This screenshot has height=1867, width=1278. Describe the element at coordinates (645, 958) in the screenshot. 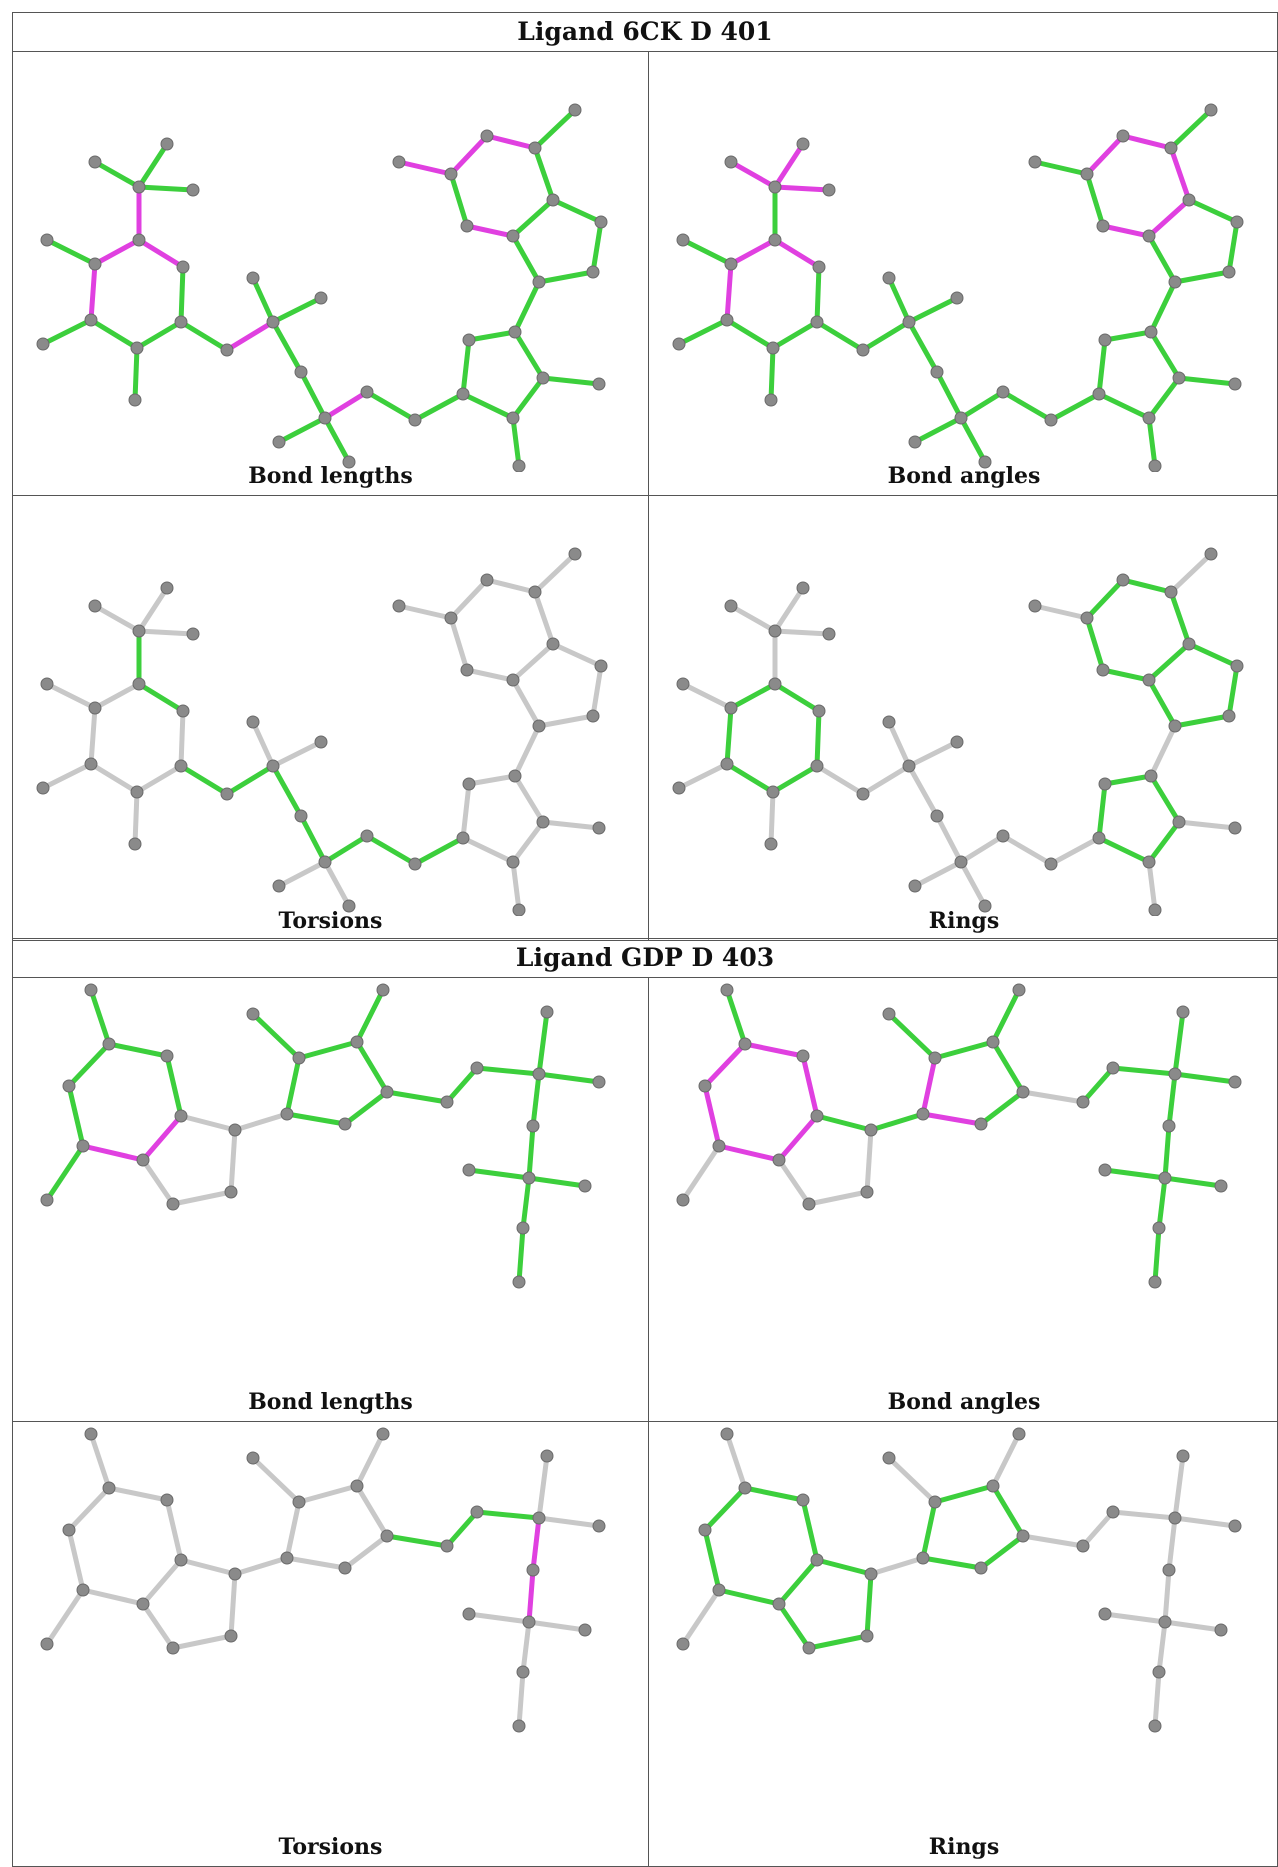

I see `ligand-gdp-title: Ligand GDP D 403` at that location.